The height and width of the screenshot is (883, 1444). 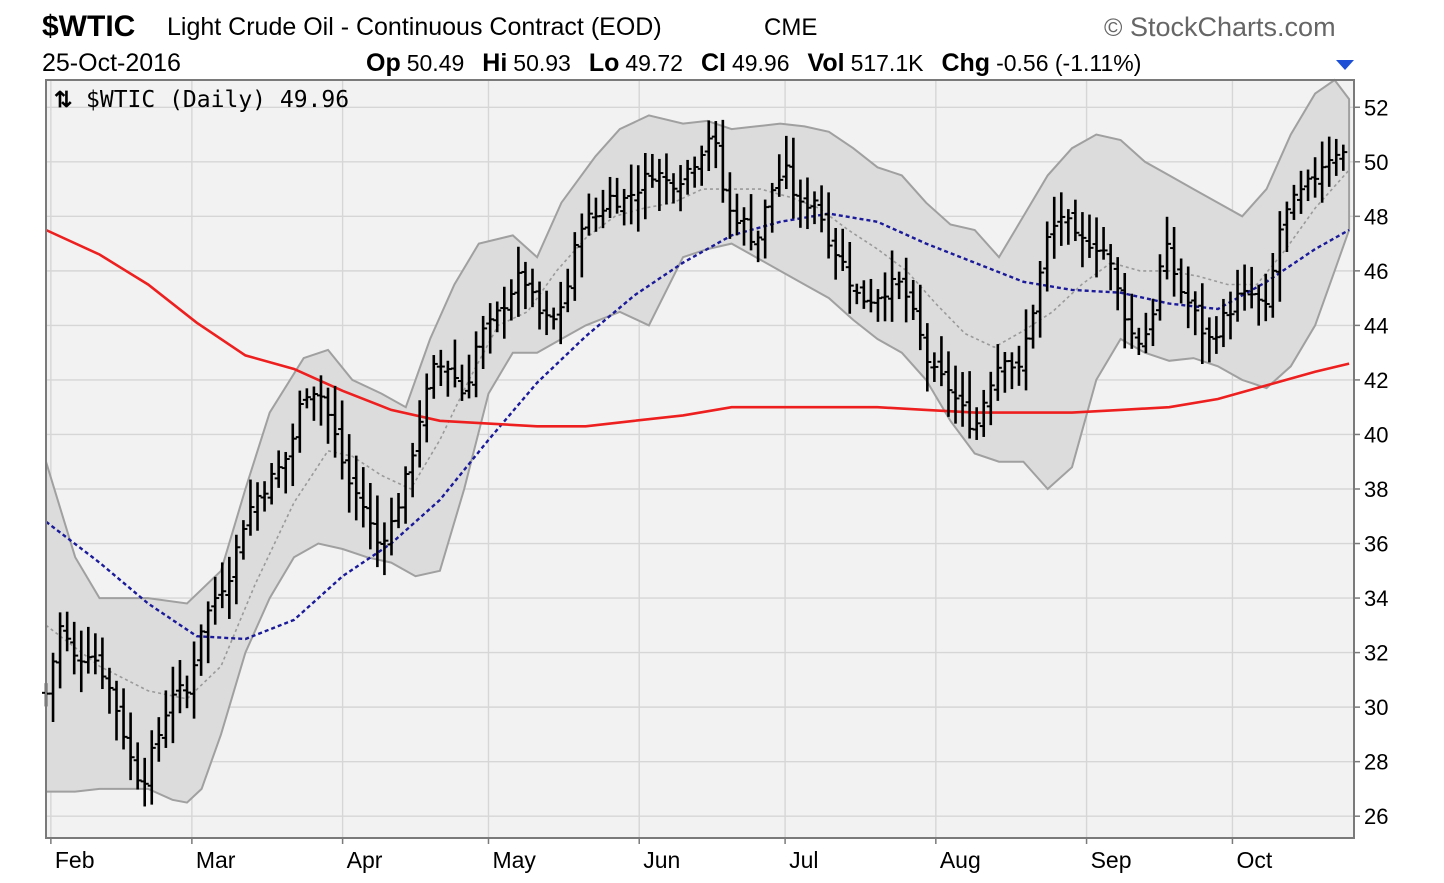 I want to click on y-tick-label: 36, so click(x=1376, y=544).